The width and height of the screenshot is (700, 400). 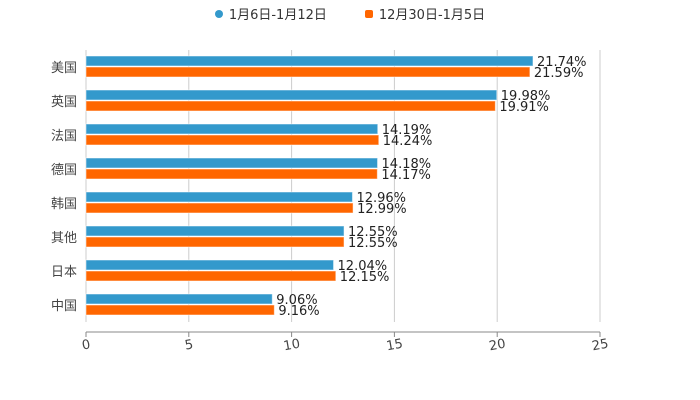 What do you see at coordinates (497, 346) in the screenshot?
I see `x-tick-label: 20` at bounding box center [497, 346].